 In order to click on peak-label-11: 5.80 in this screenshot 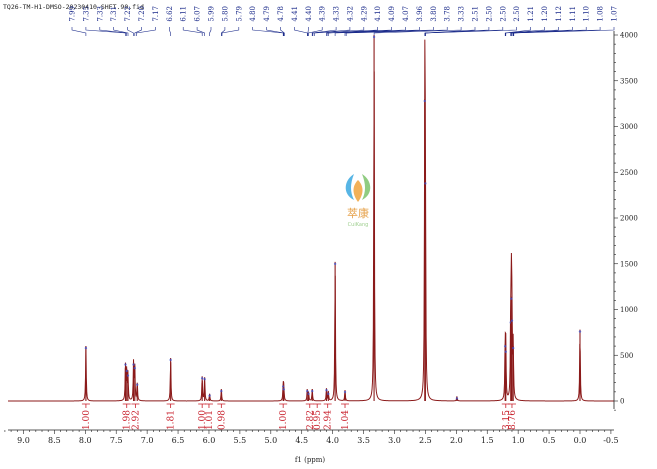, I will do `click(225, 14)`.